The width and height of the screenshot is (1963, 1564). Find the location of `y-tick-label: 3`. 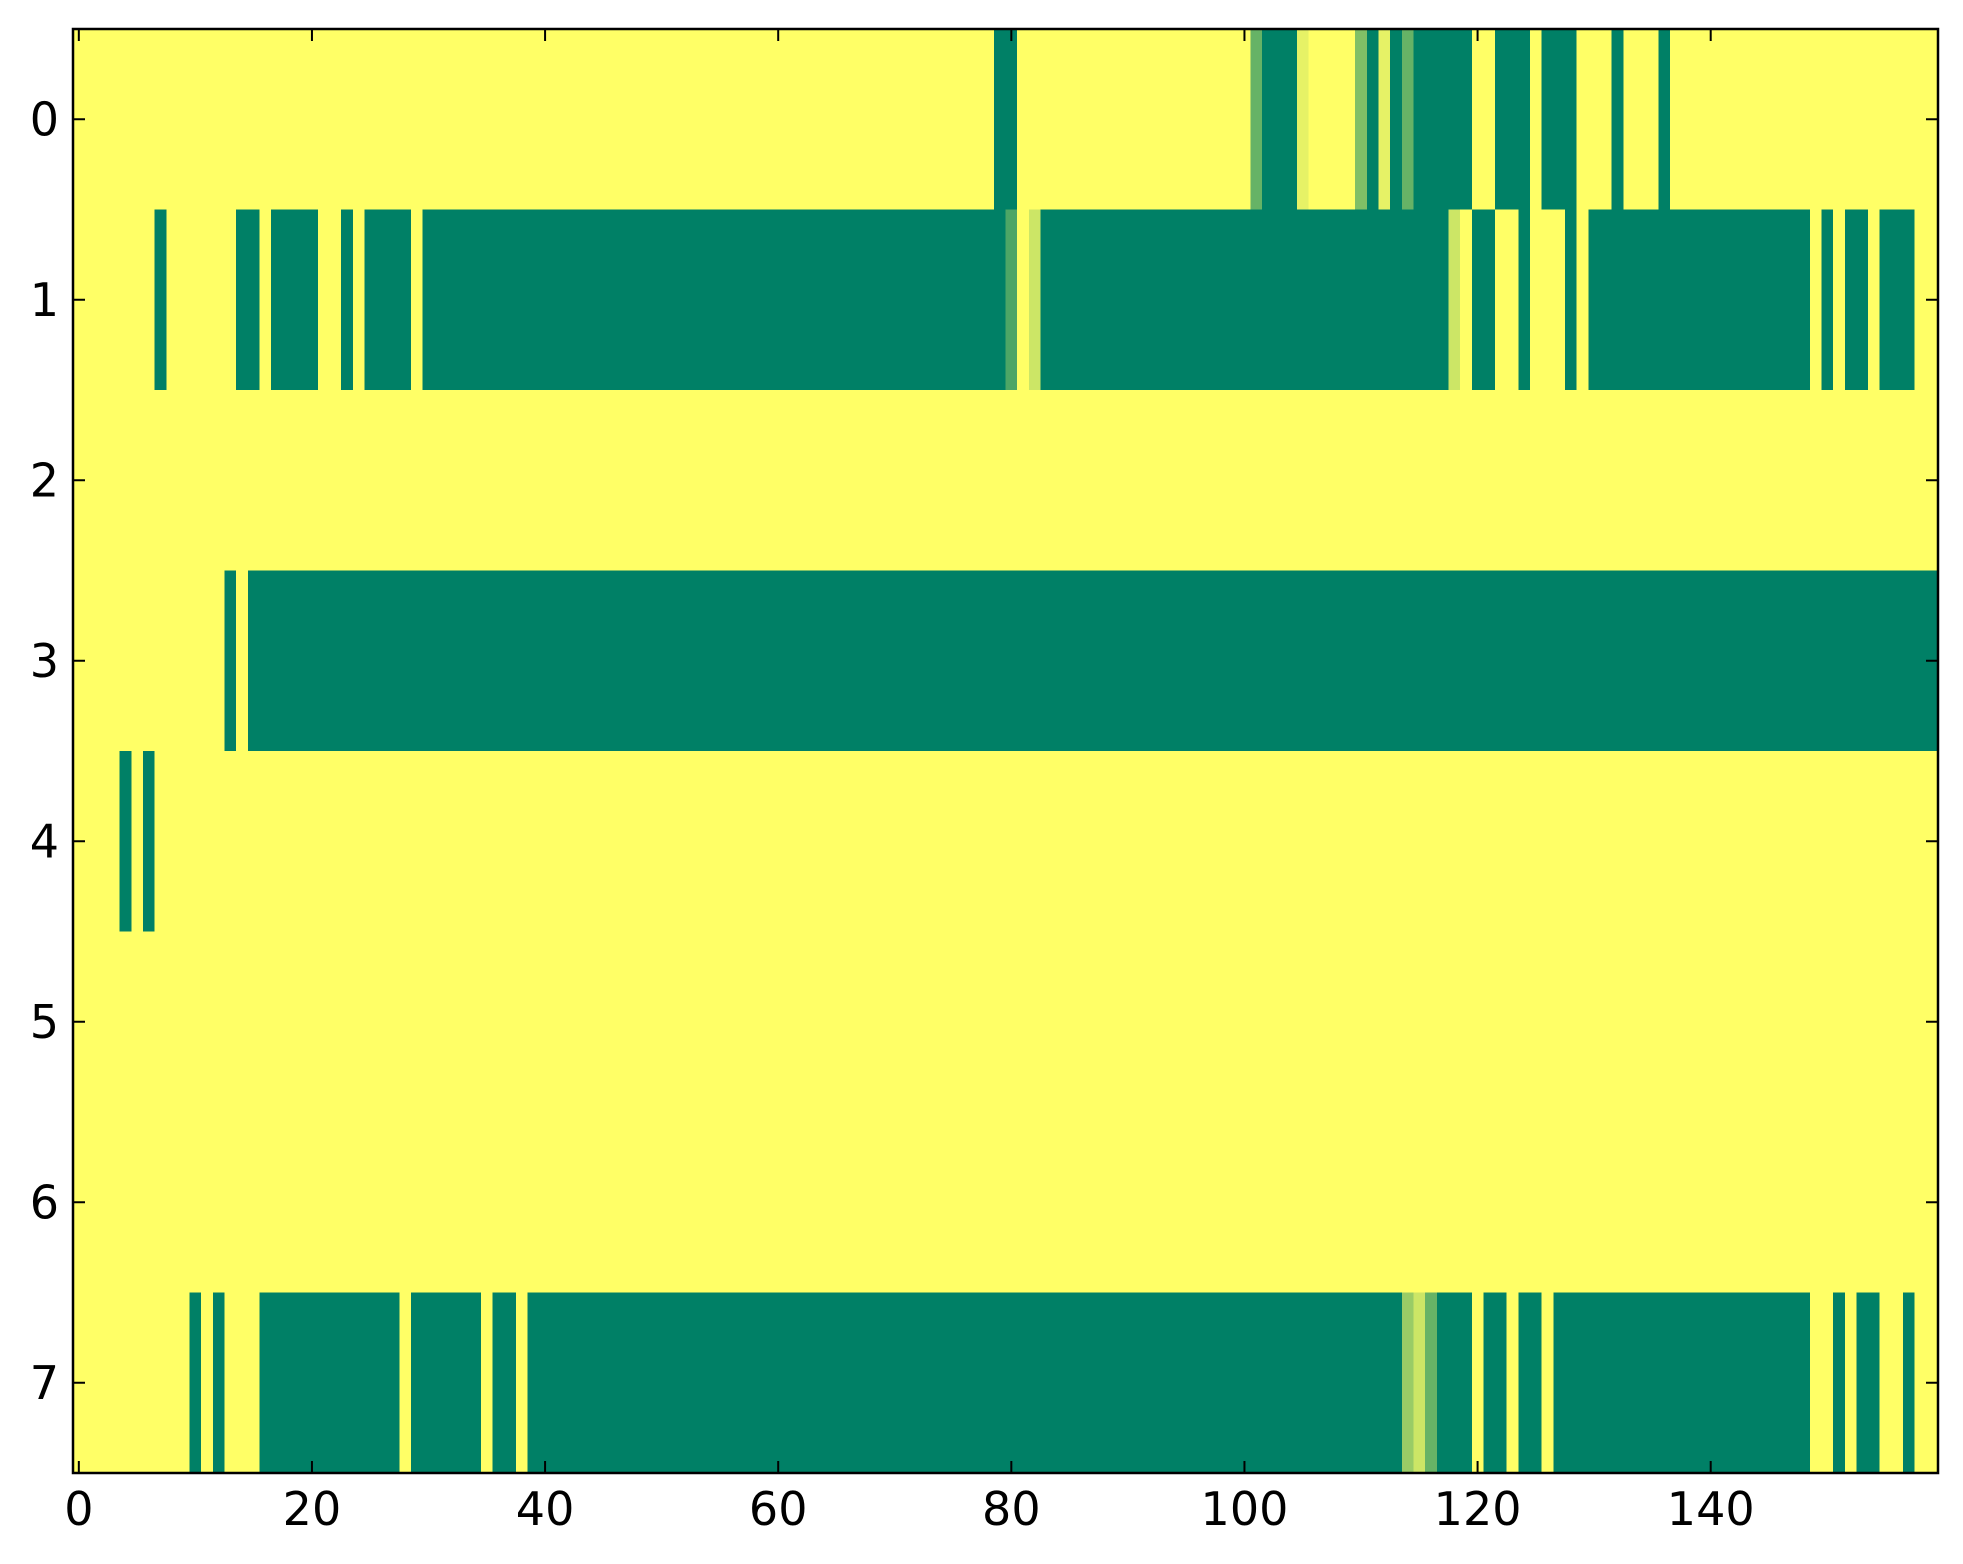

y-tick-label: 3 is located at coordinates (44, 661).